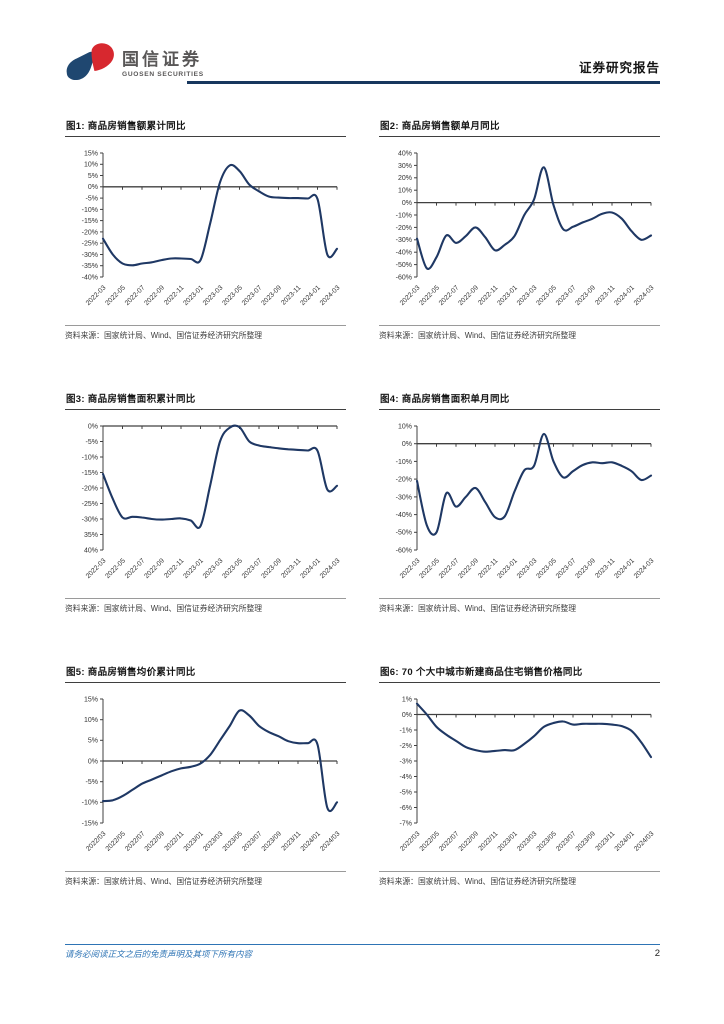 The width and height of the screenshot is (724, 1024). Describe the element at coordinates (657, 953) in the screenshot. I see `page-number: 2` at that location.